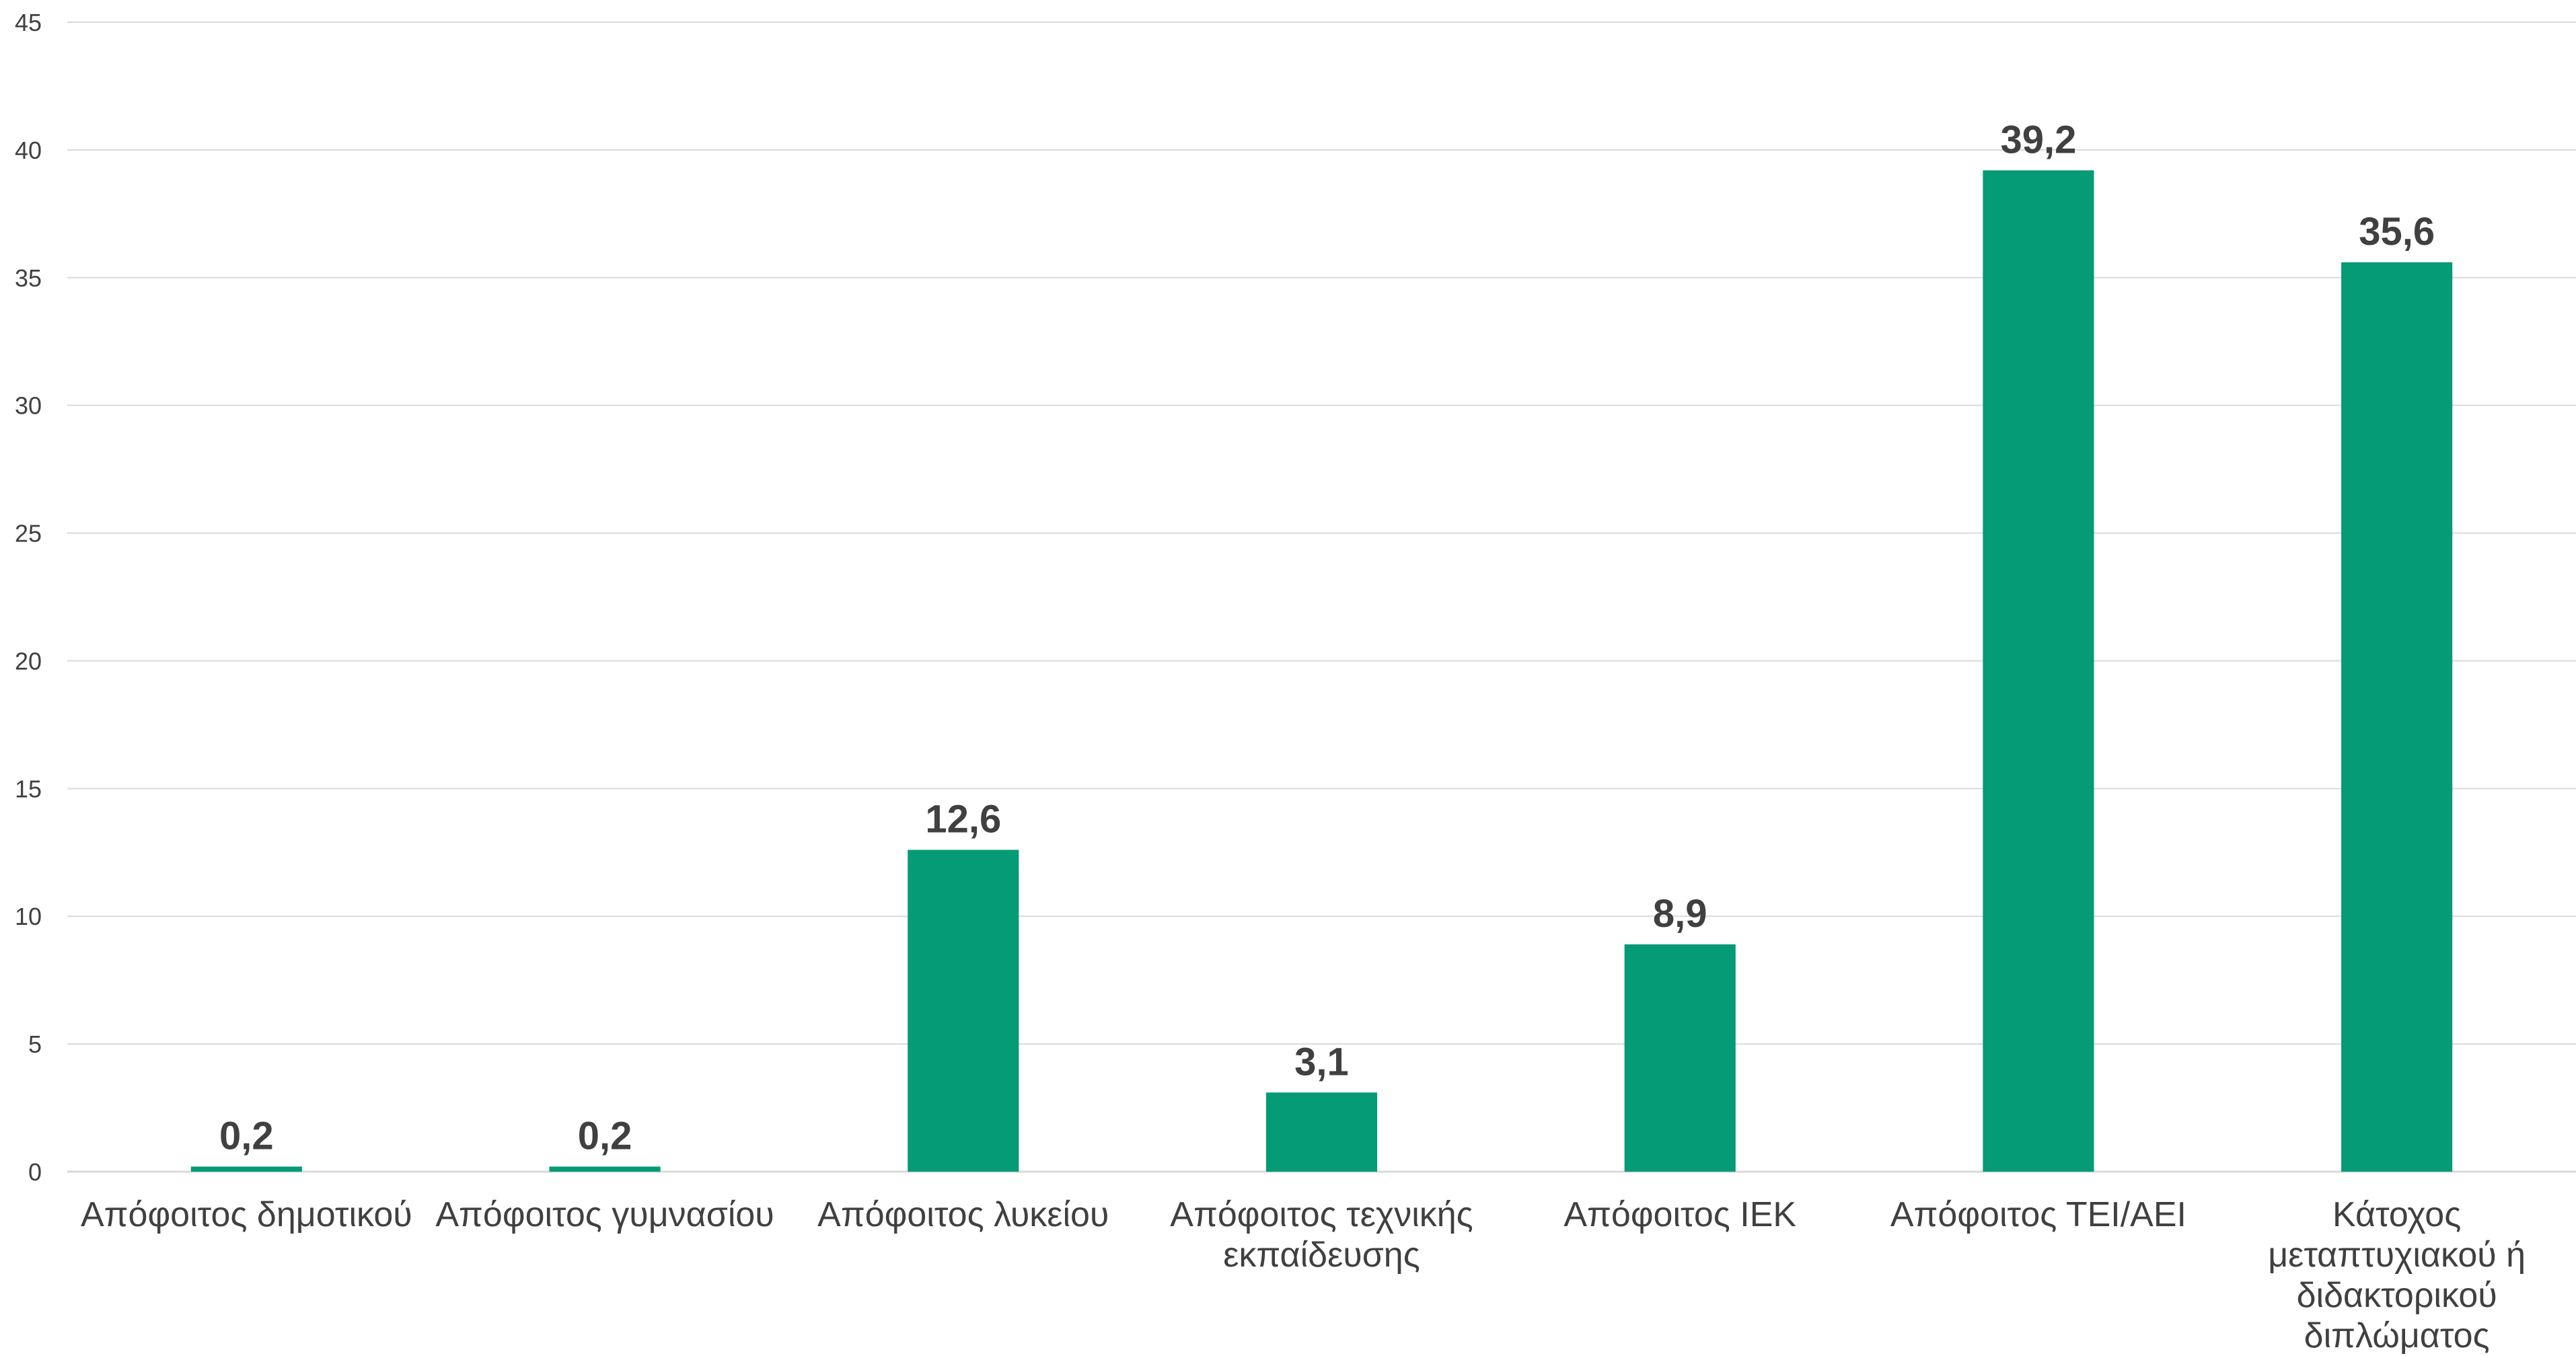  Describe the element at coordinates (28, 406) in the screenshot. I see `y-tick-label: 30` at that location.